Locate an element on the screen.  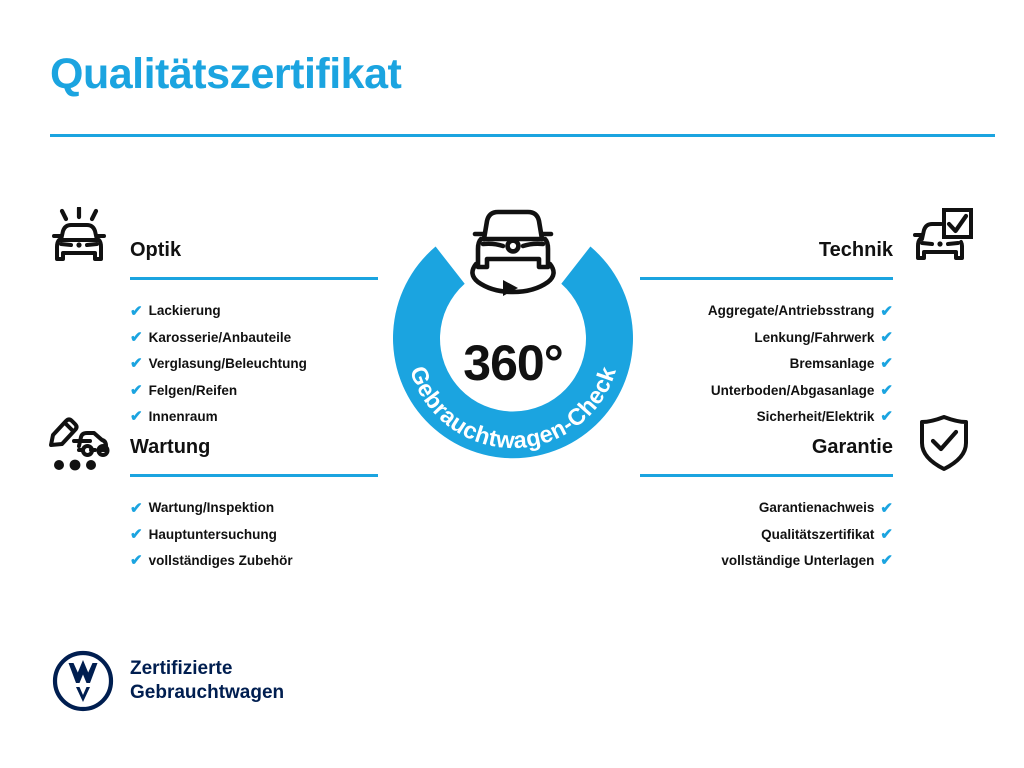
section-technik-title: Technik is located at coordinates (855, 250).